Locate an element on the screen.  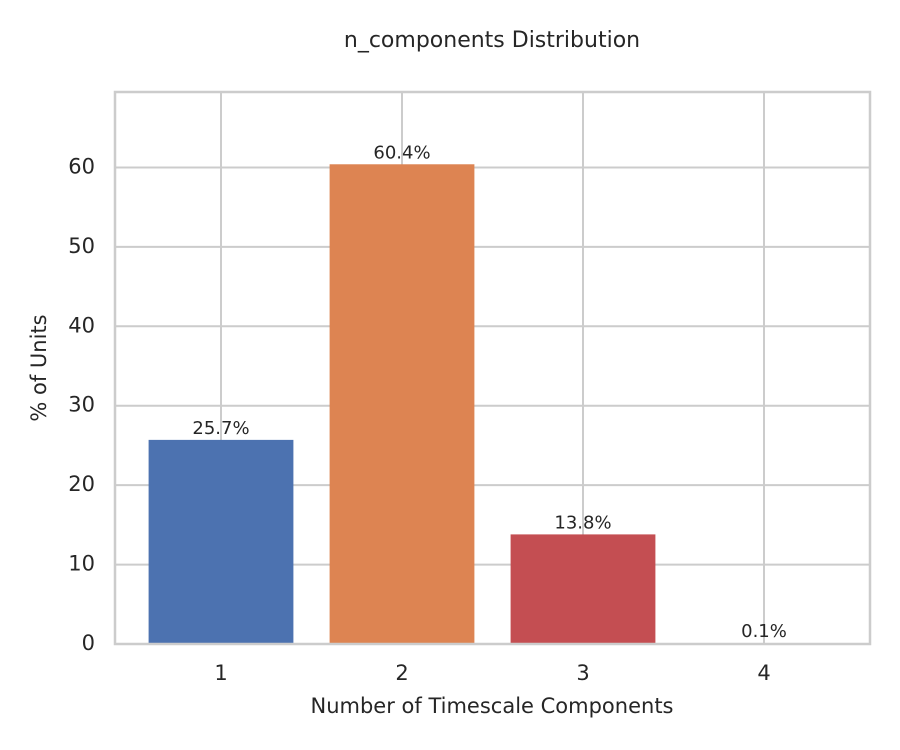
value-label: 0.1% is located at coordinates (764, 631).